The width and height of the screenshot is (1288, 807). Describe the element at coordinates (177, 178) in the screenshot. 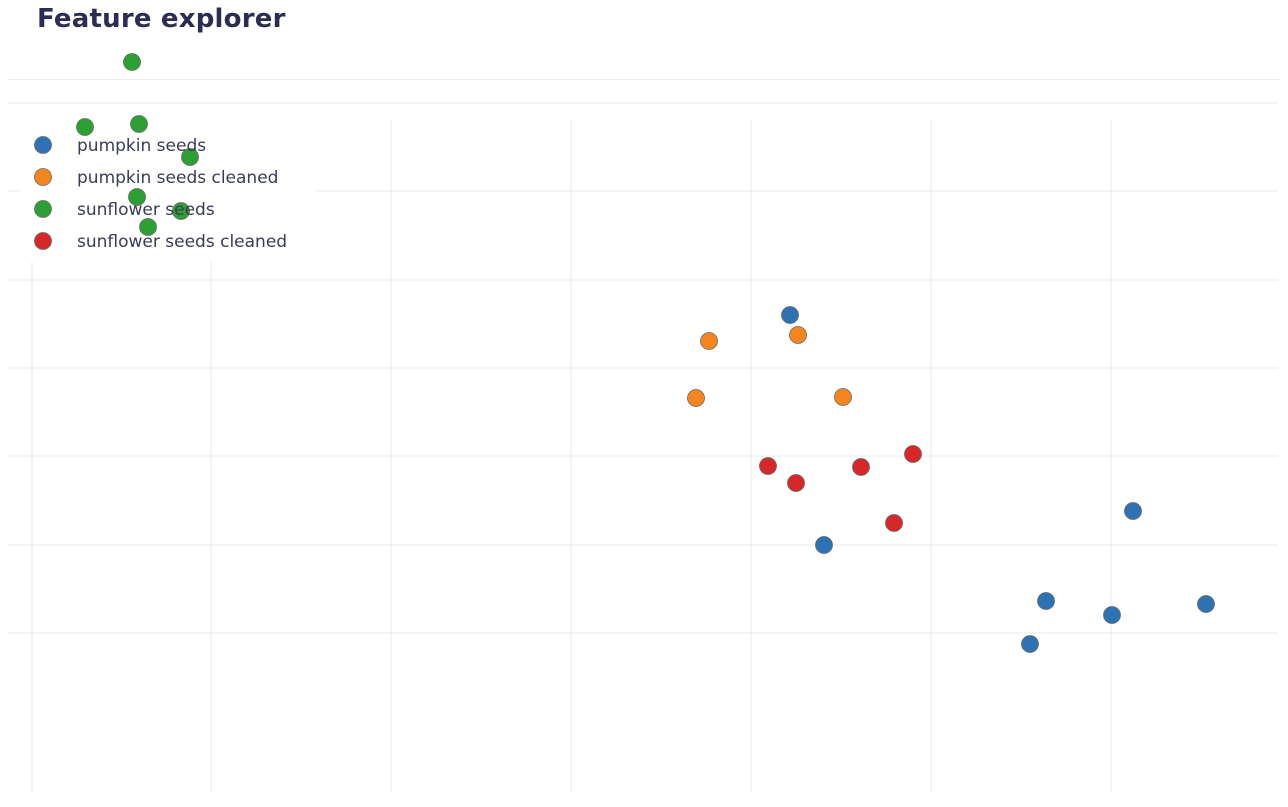

I see `legend-label-pumpkin-seeds-cleaned: pumpkin seeds cleaned` at that location.